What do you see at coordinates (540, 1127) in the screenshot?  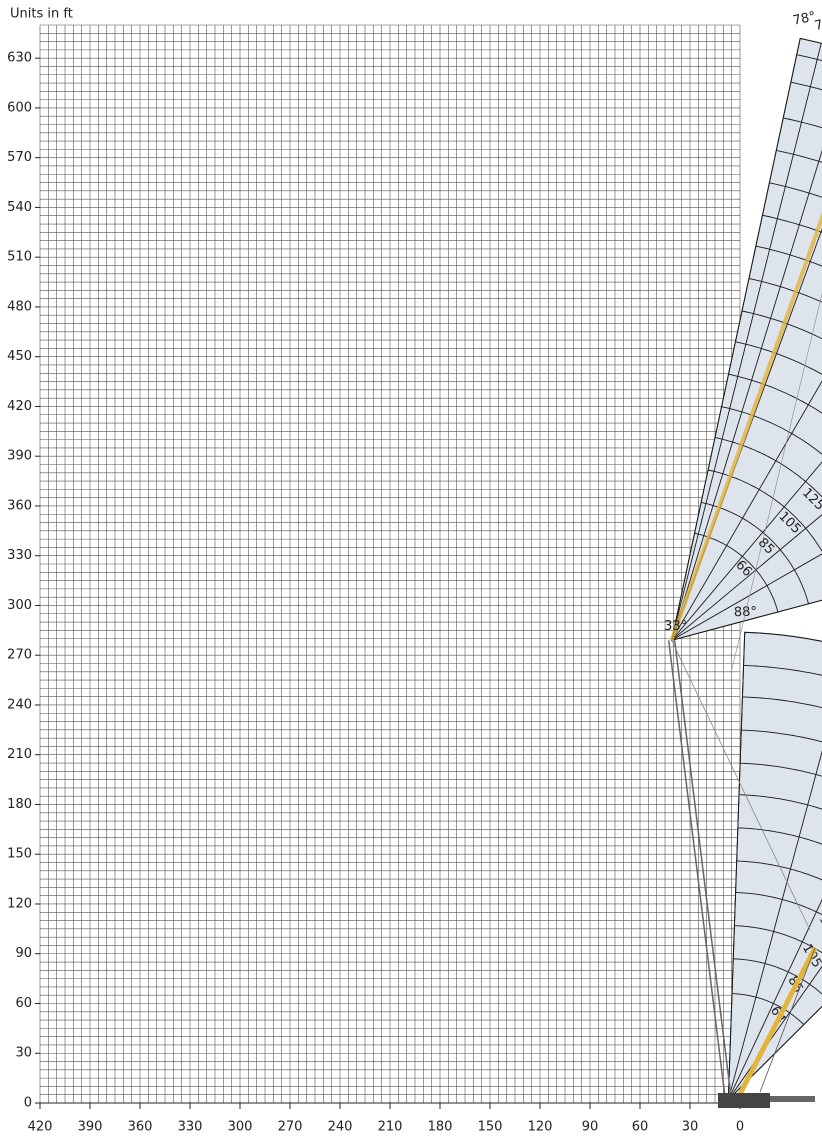 I see `x-tick-label: 120` at bounding box center [540, 1127].